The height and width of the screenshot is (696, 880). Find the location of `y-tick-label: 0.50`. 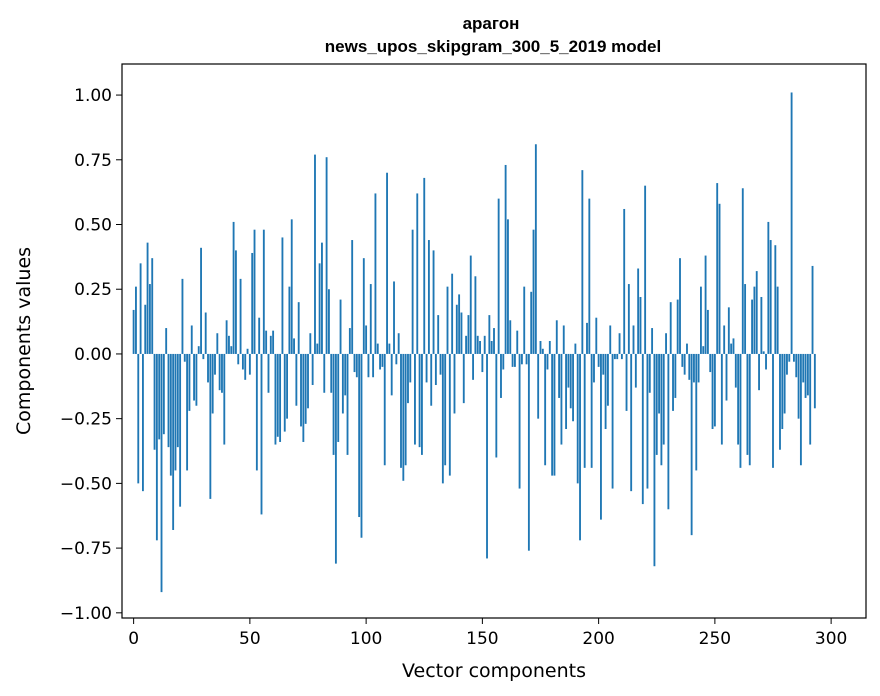

y-tick-label: 0.50 is located at coordinates (93, 226).